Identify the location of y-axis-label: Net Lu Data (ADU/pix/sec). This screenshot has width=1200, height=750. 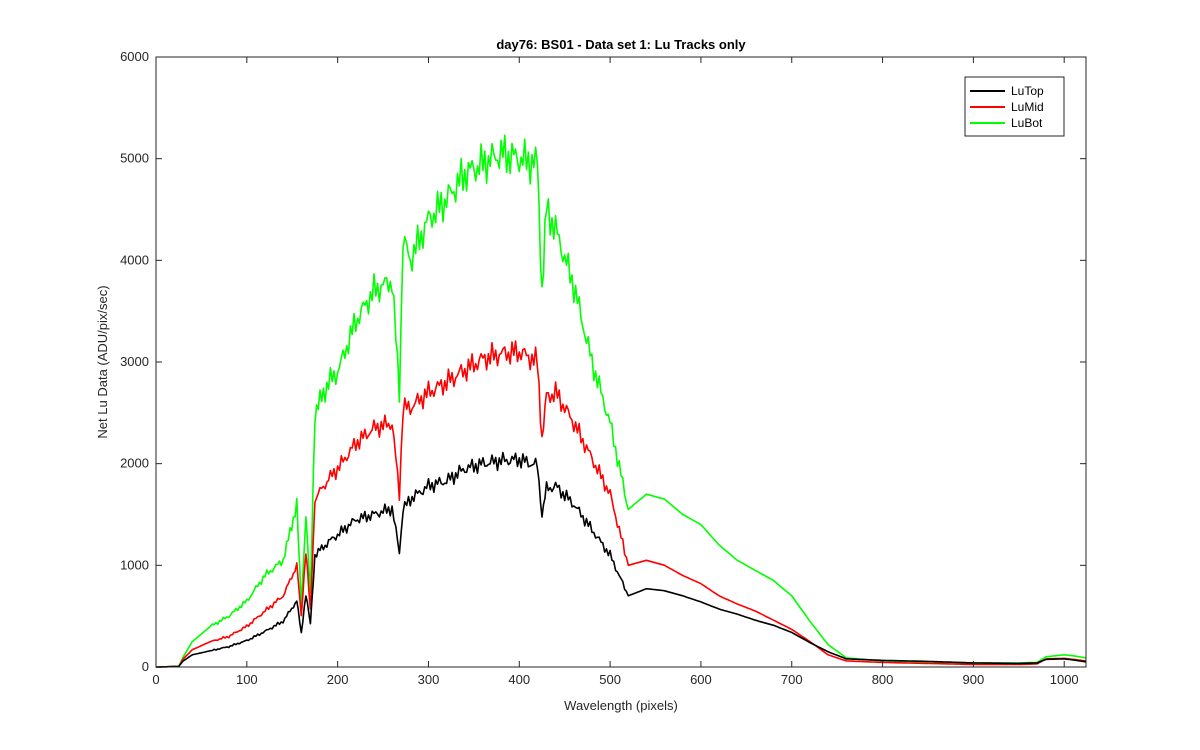
(102, 361).